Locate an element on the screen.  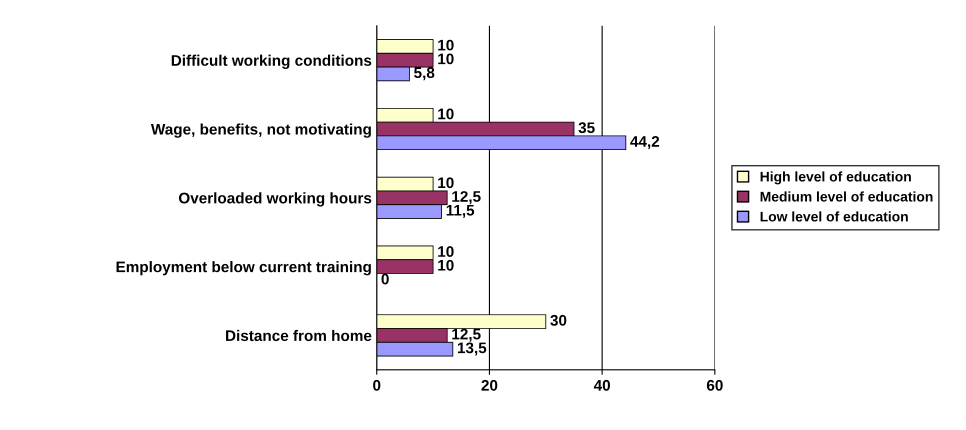
x-tick-label: 0 is located at coordinates (376, 385).